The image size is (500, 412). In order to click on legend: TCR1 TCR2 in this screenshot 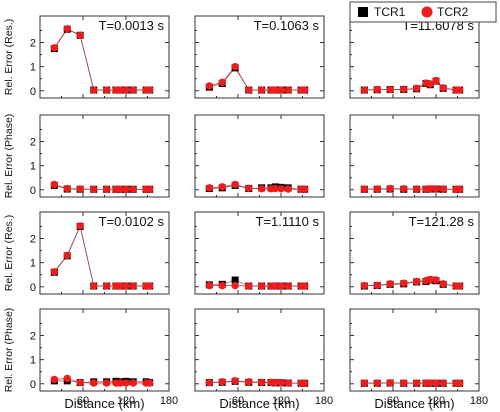, I will do `click(423, 12)`.